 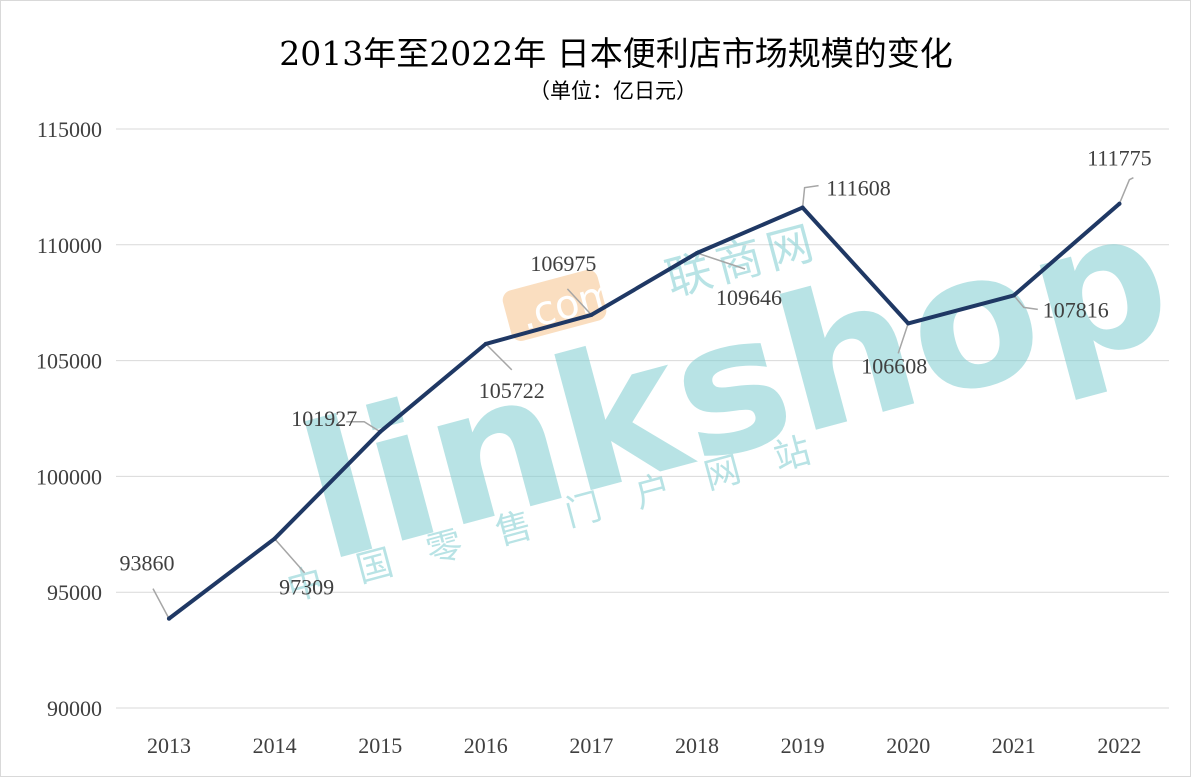 What do you see at coordinates (908, 745) in the screenshot?
I see `x-tick-label-2020: 2020` at bounding box center [908, 745].